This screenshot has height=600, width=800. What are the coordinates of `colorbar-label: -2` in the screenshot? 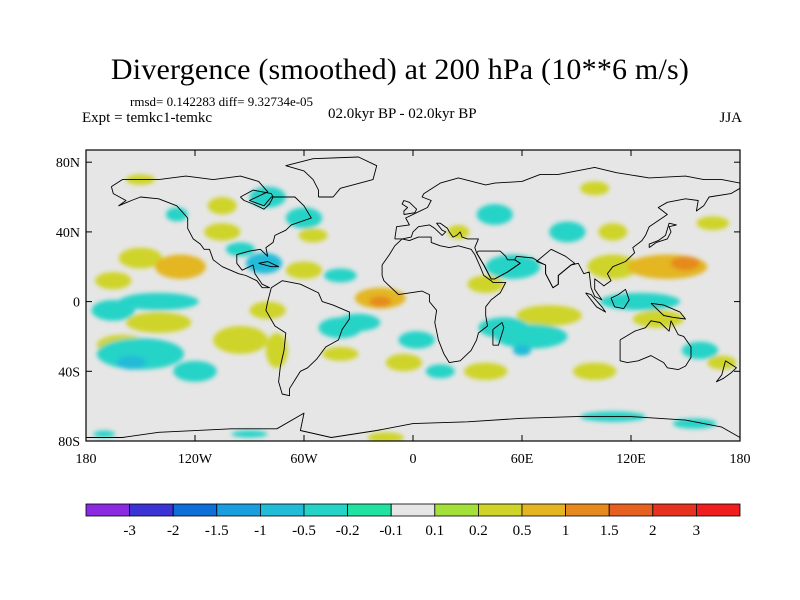 It's located at (173, 531).